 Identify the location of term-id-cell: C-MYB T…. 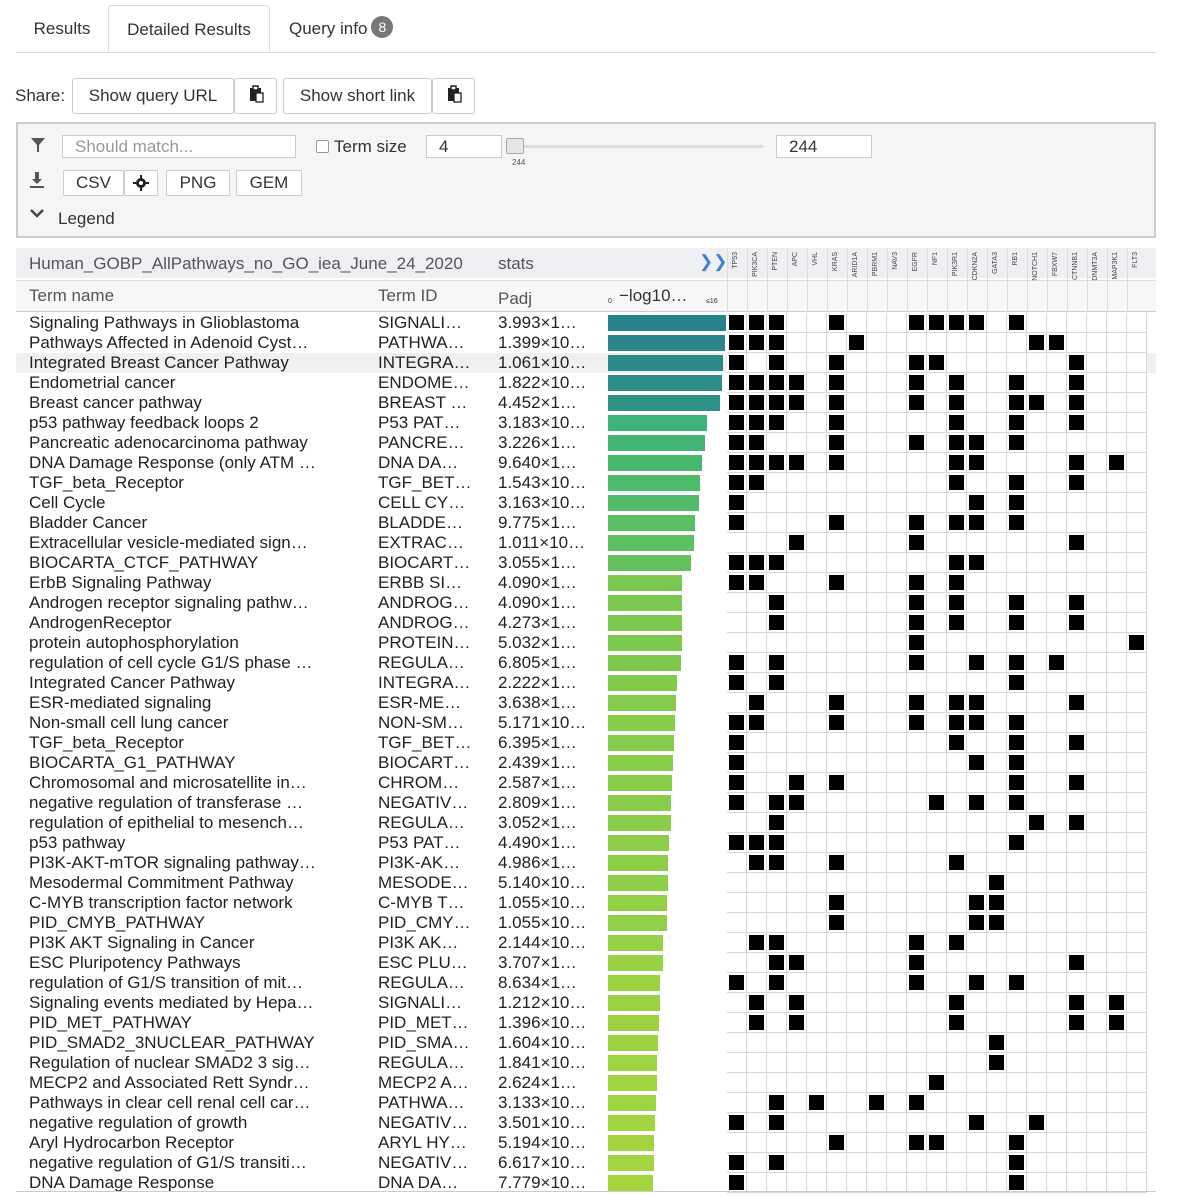
(421, 902).